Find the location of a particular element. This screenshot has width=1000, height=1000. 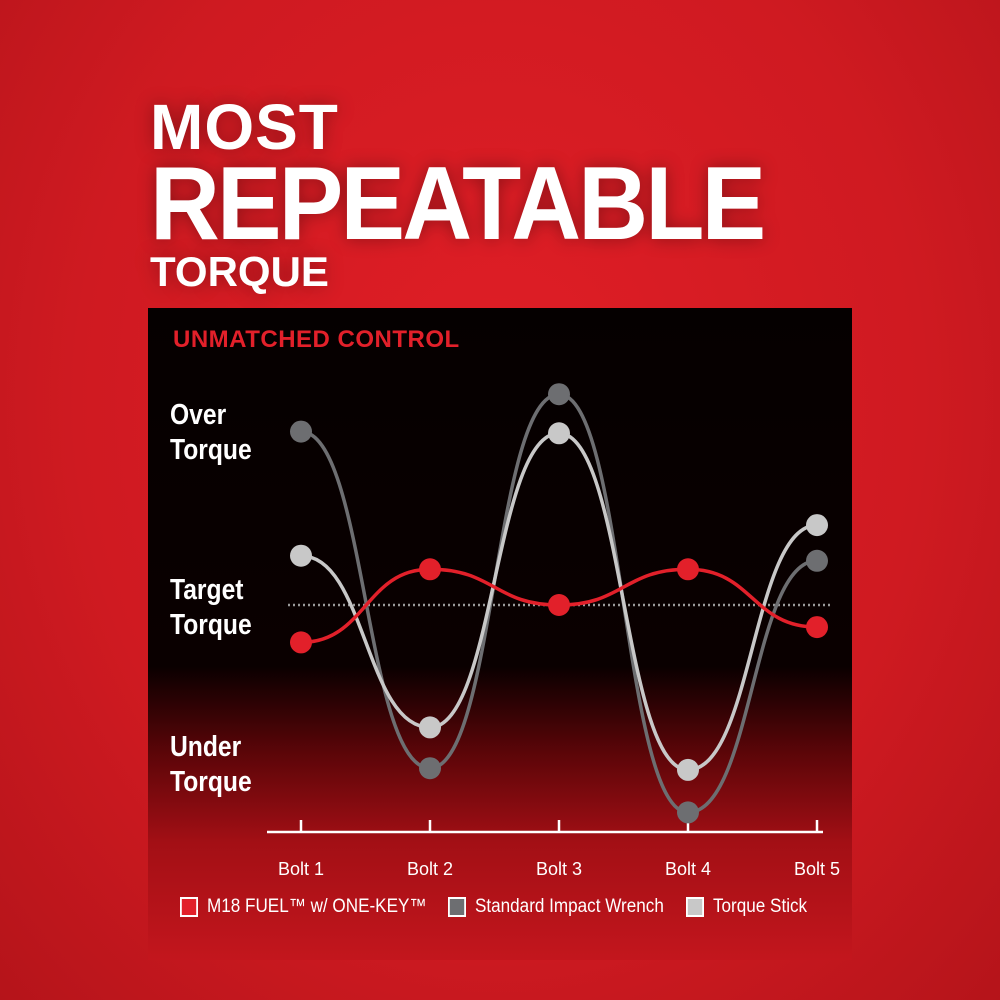

legend-item-m18: M18 FUEL™ w/ ONE-KEY™ is located at coordinates (303, 907).